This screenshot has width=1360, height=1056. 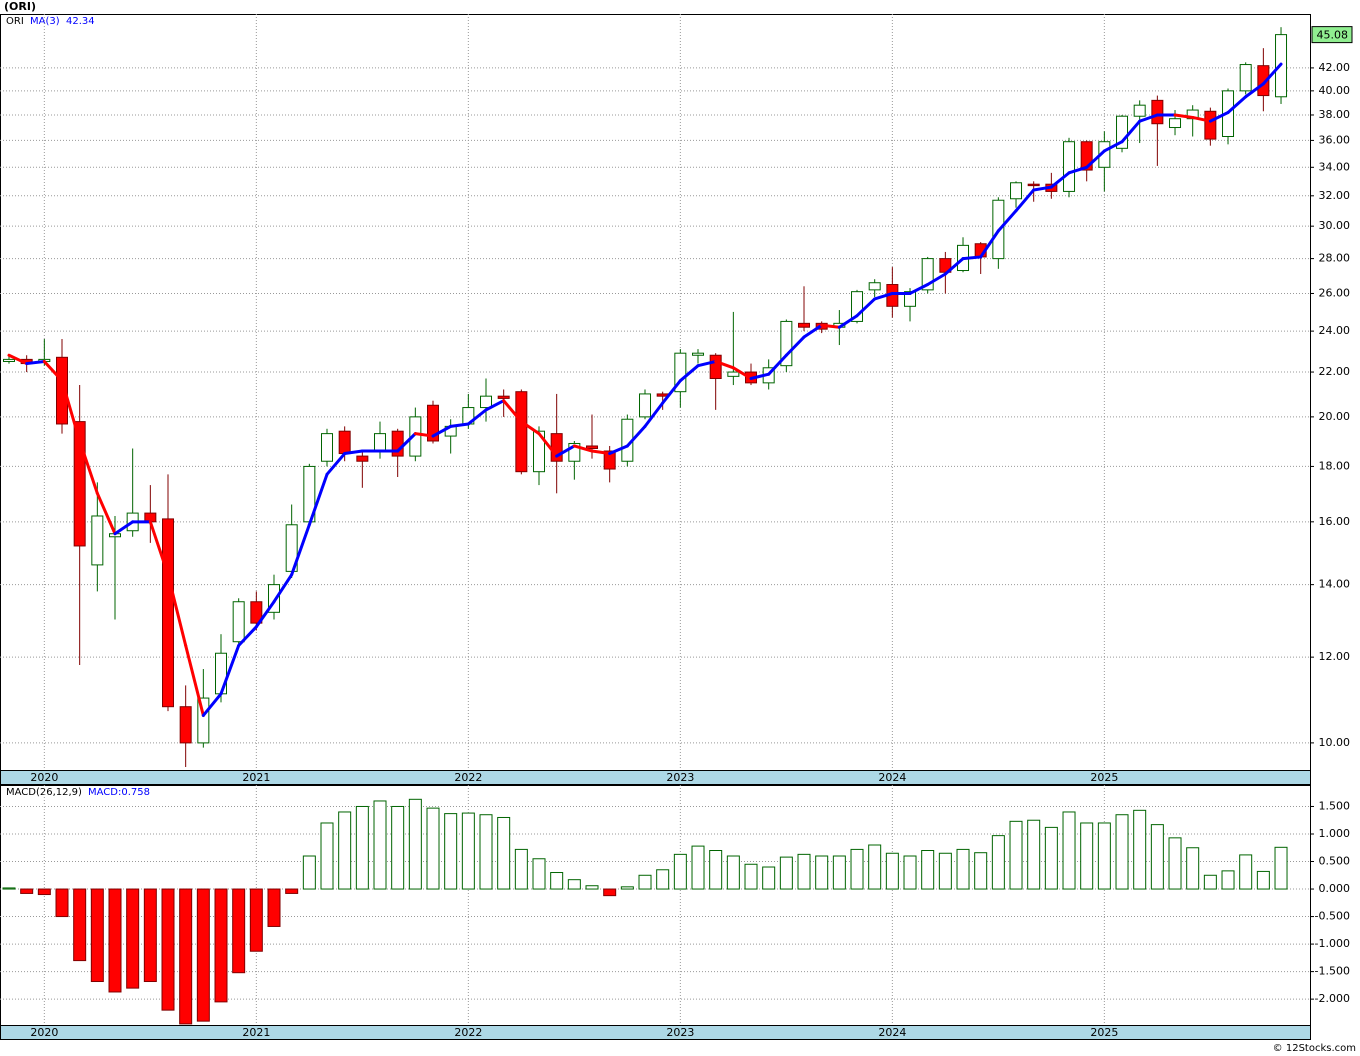 I want to click on y-tick-label: 0.500, so click(x=1335, y=861).